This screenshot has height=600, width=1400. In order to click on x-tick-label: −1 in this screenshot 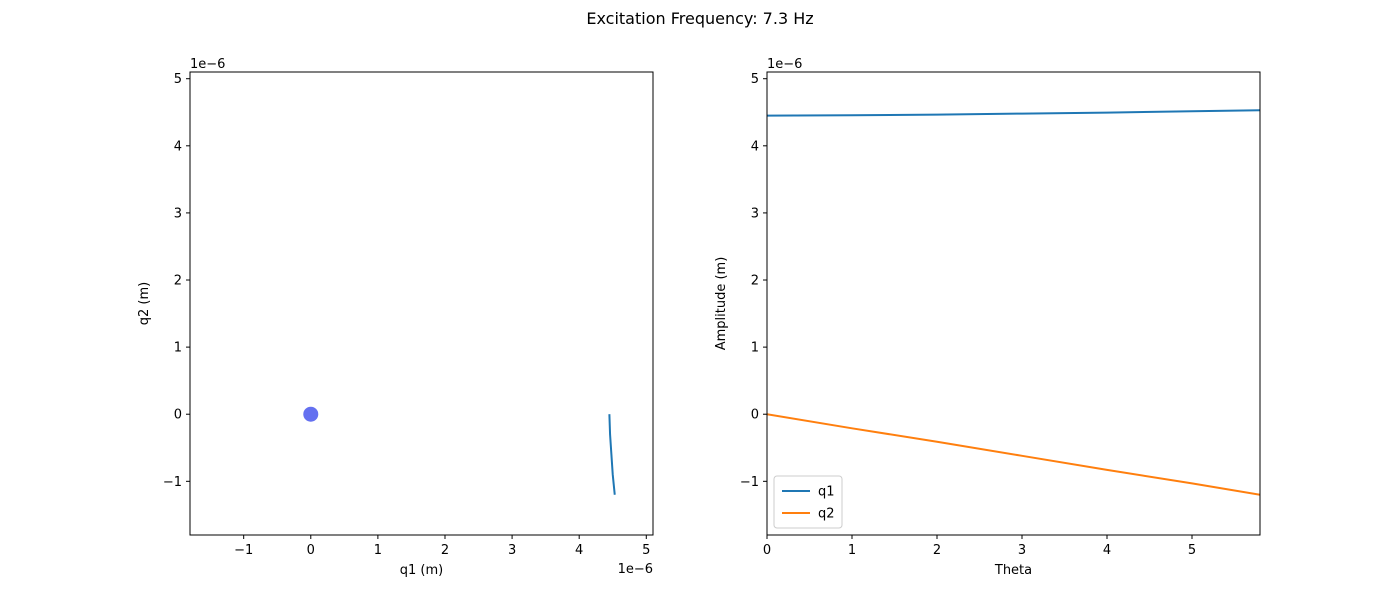, I will do `click(243, 550)`.